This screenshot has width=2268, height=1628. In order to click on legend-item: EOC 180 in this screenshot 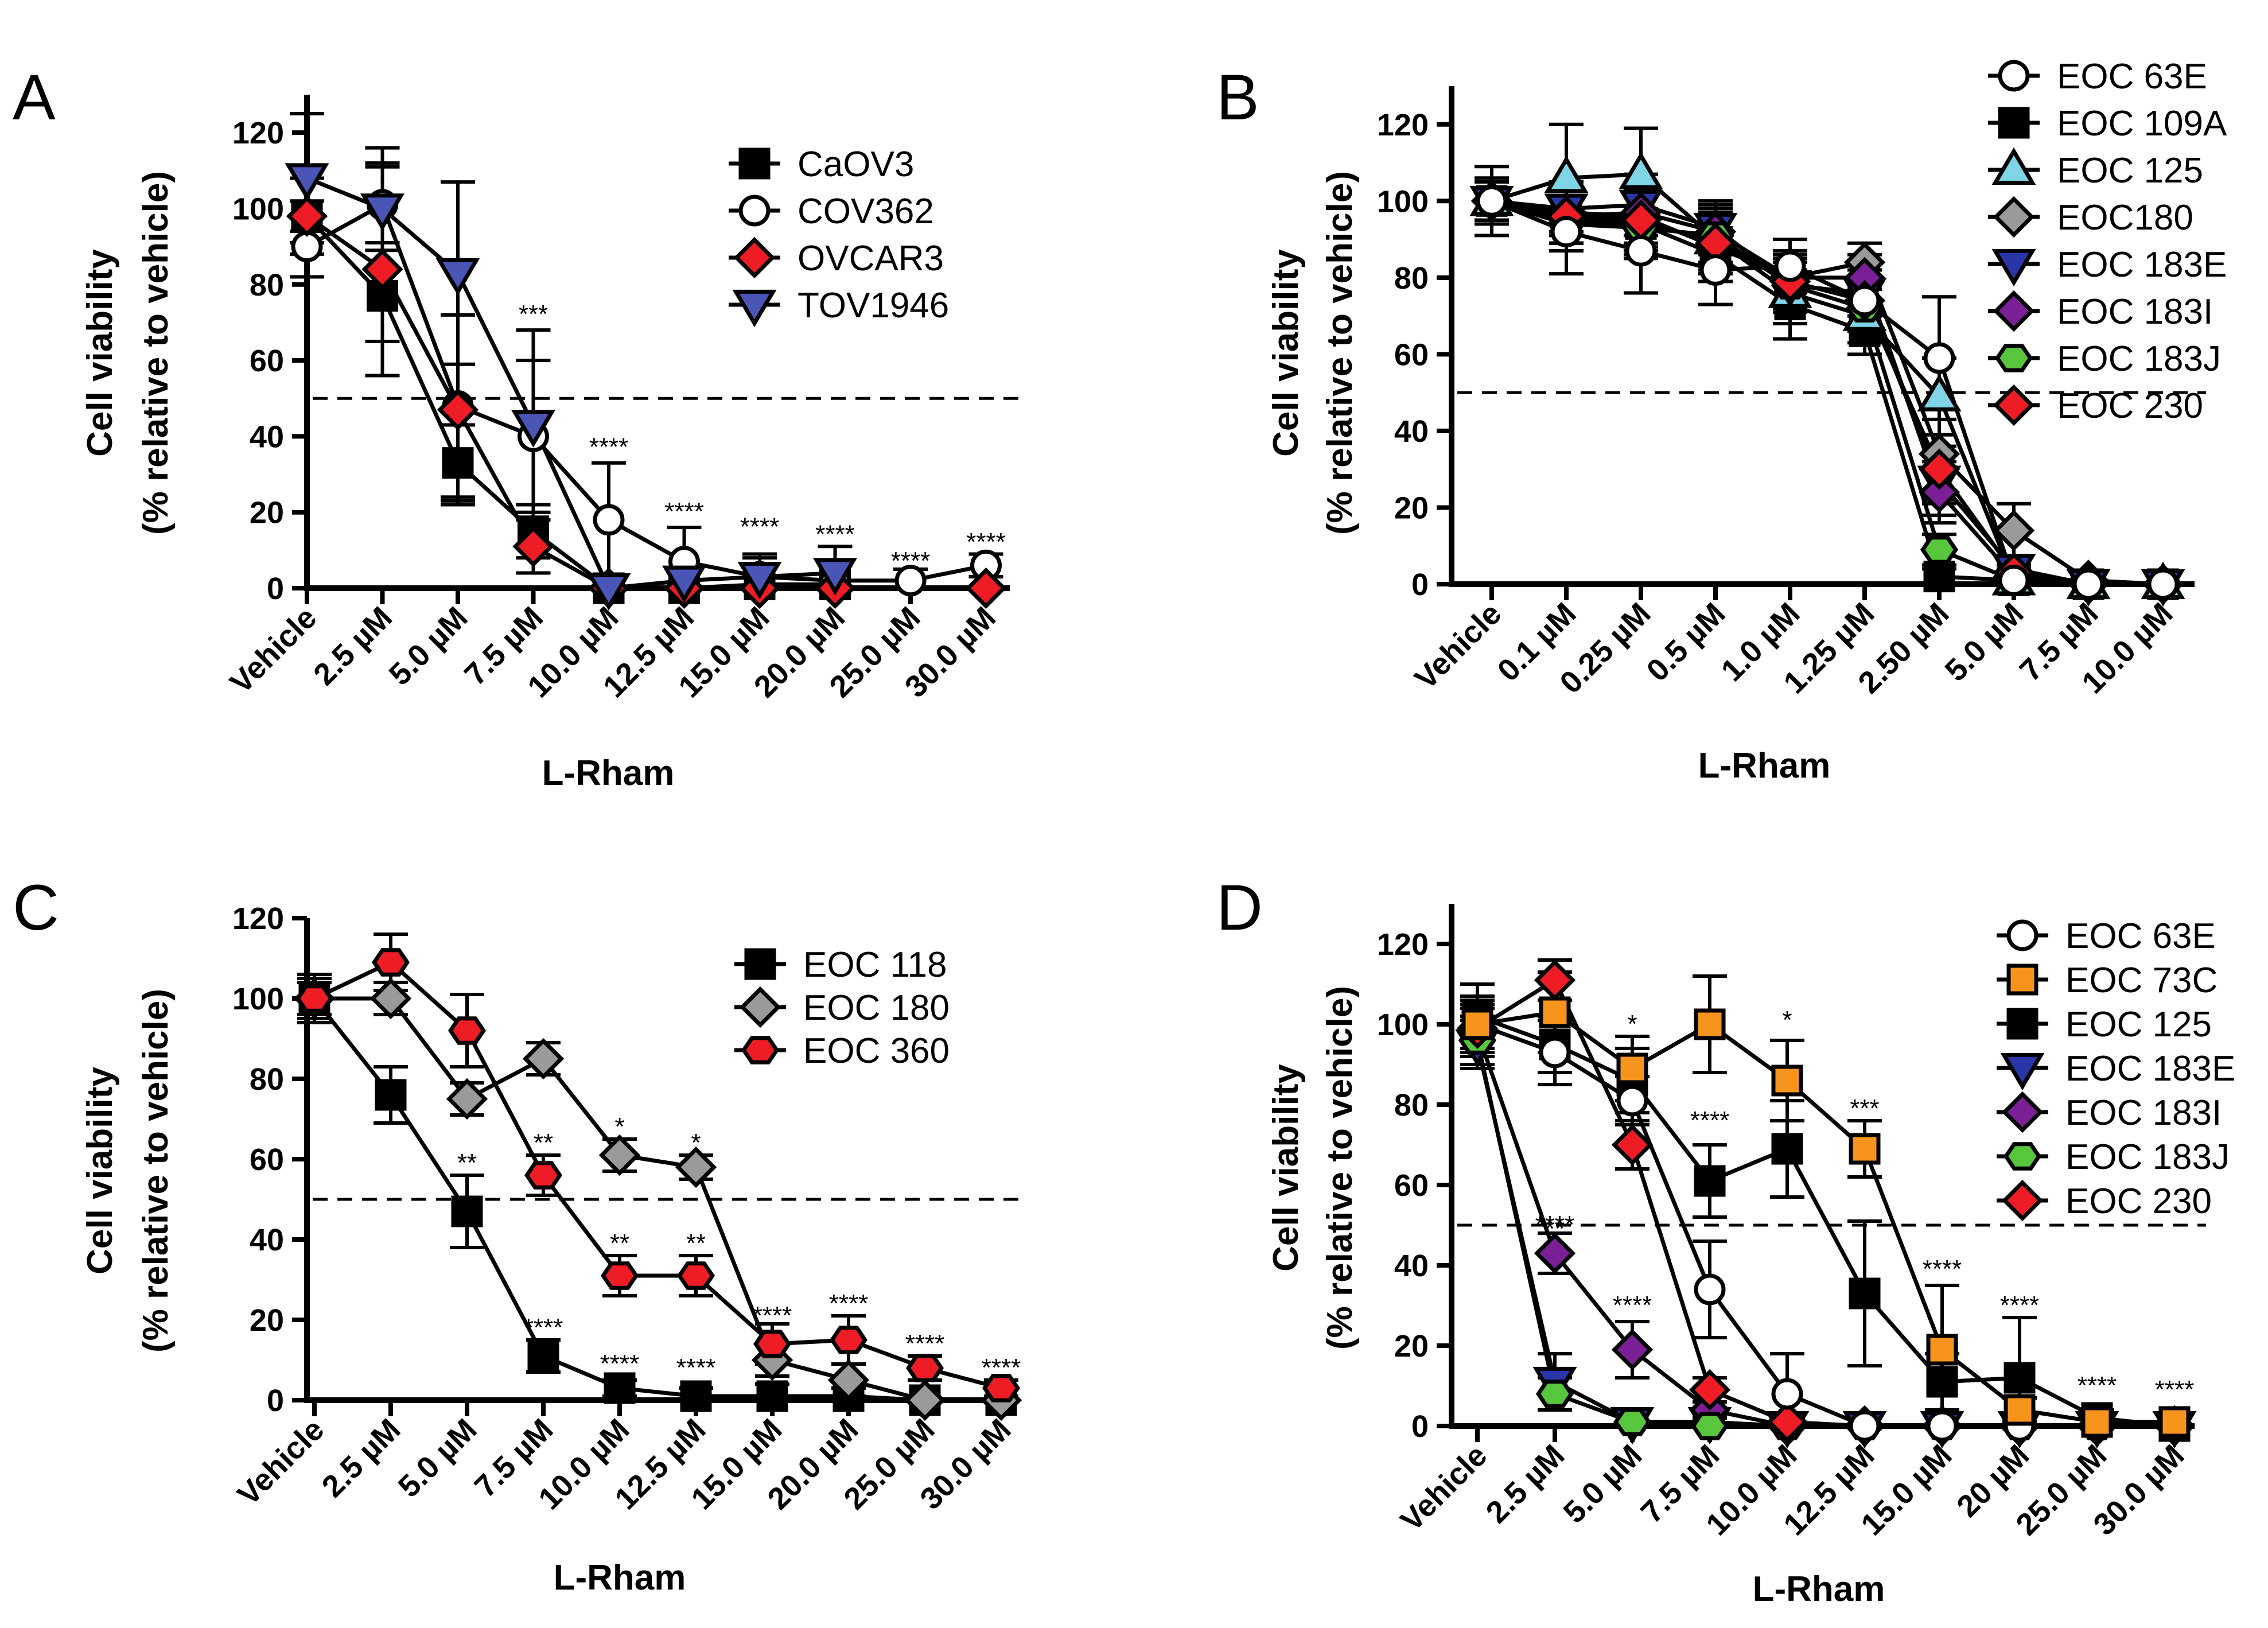, I will do `click(842, 1007)`.